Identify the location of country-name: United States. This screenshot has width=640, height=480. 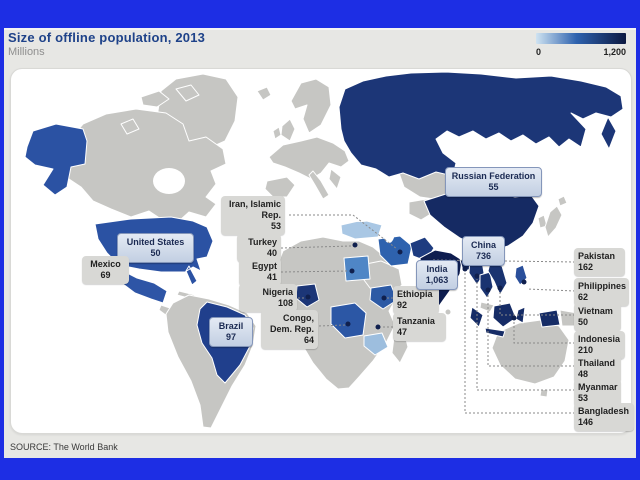
(155, 242).